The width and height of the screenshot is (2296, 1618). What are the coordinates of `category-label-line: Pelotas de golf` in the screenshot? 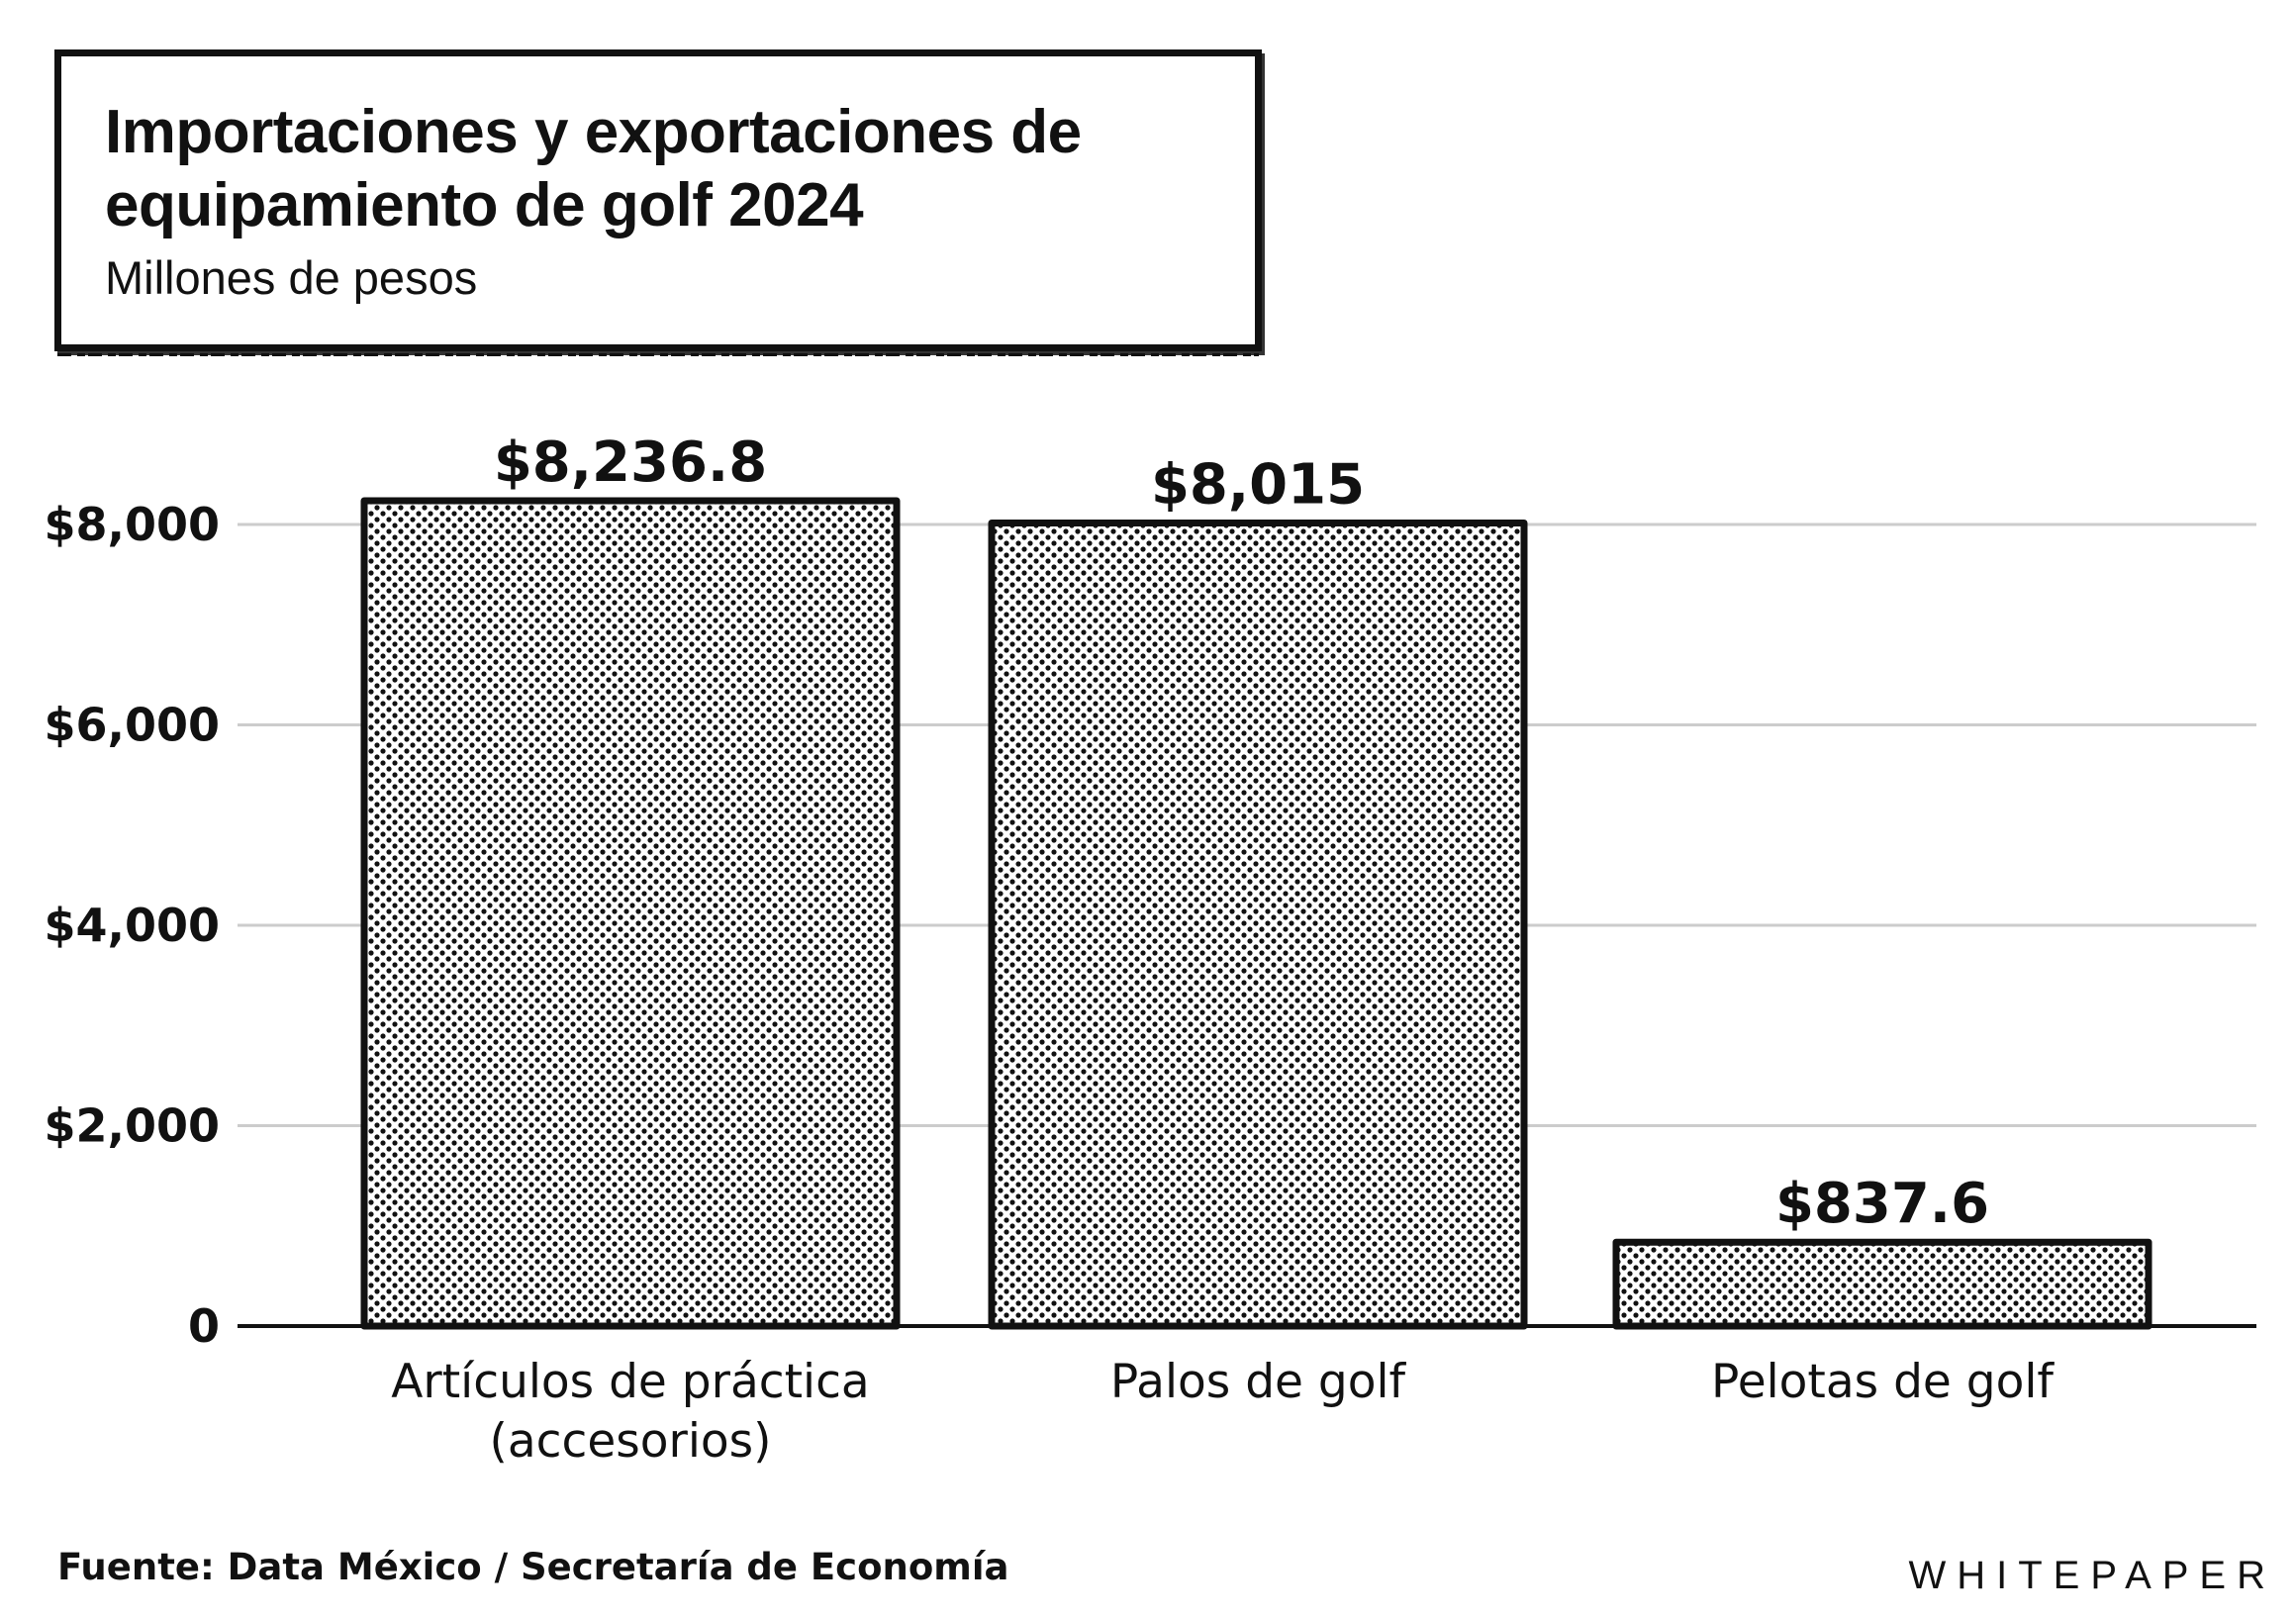 It's located at (1883, 1382).